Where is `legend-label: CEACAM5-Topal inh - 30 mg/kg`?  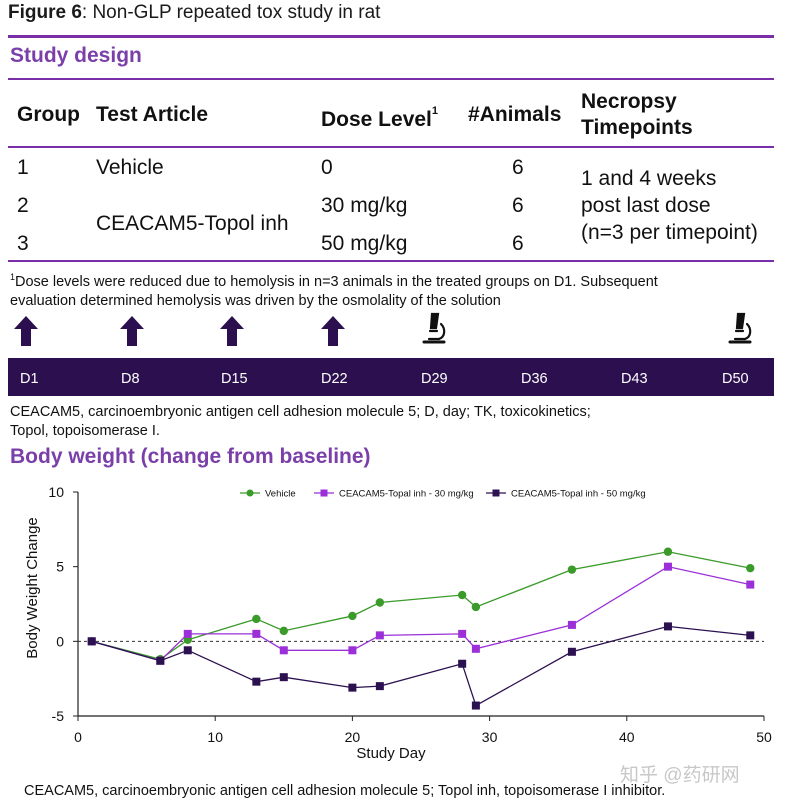
legend-label: CEACAM5-Topal inh - 30 mg/kg is located at coordinates (406, 494).